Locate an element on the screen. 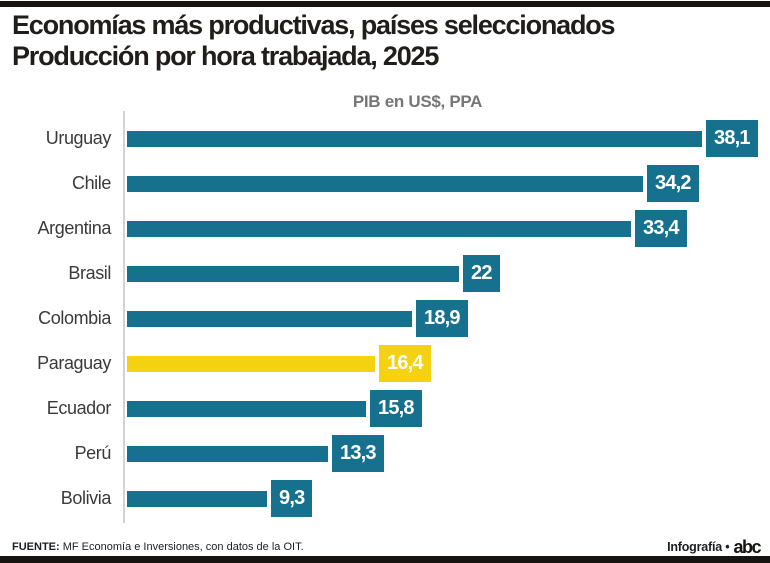  bar-row-paraguay: Paraguay 16,4 is located at coordinates (385, 363).